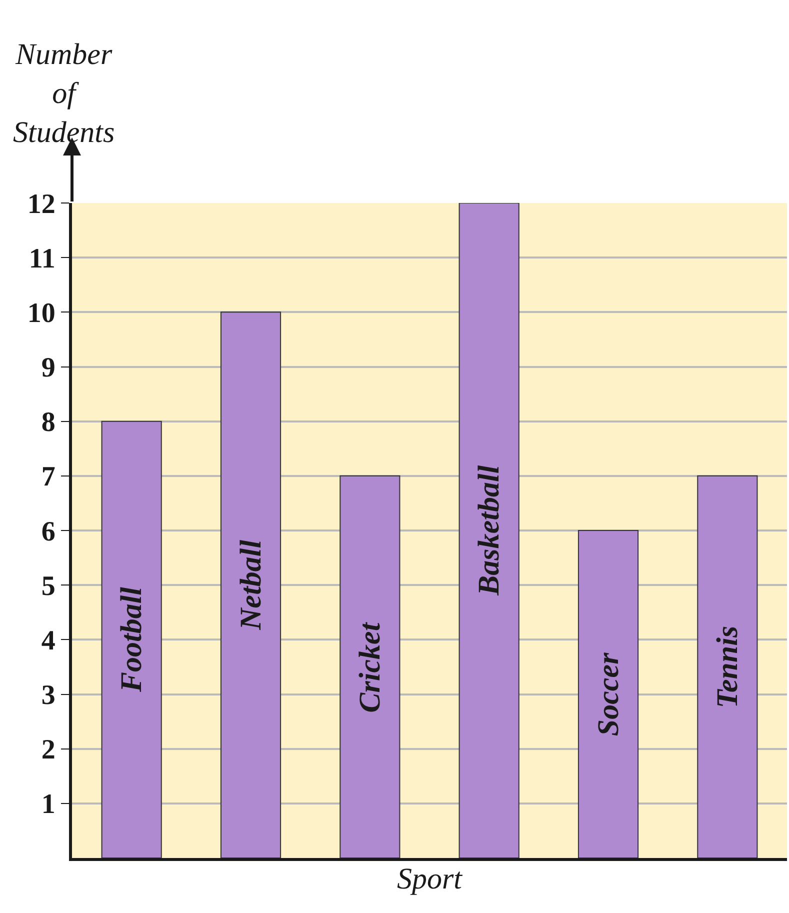 The height and width of the screenshot is (913, 789). What do you see at coordinates (48, 532) in the screenshot?
I see `y-tick-label: 6` at bounding box center [48, 532].